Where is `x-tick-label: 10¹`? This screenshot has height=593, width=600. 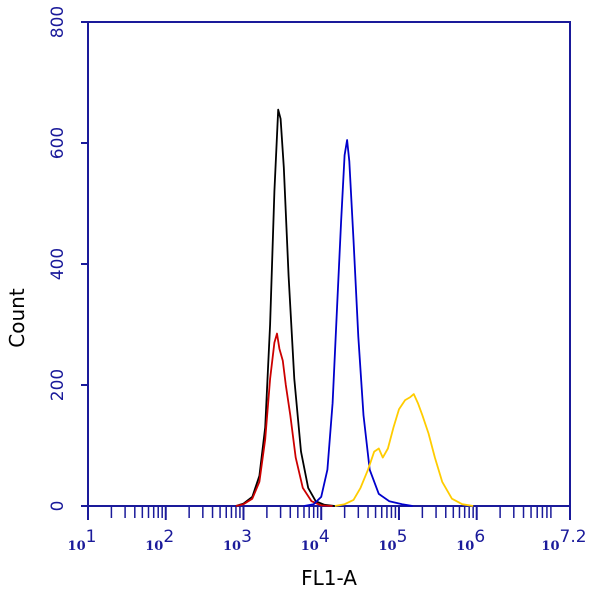 x-tick-label: 10¹ is located at coordinates (82, 540).